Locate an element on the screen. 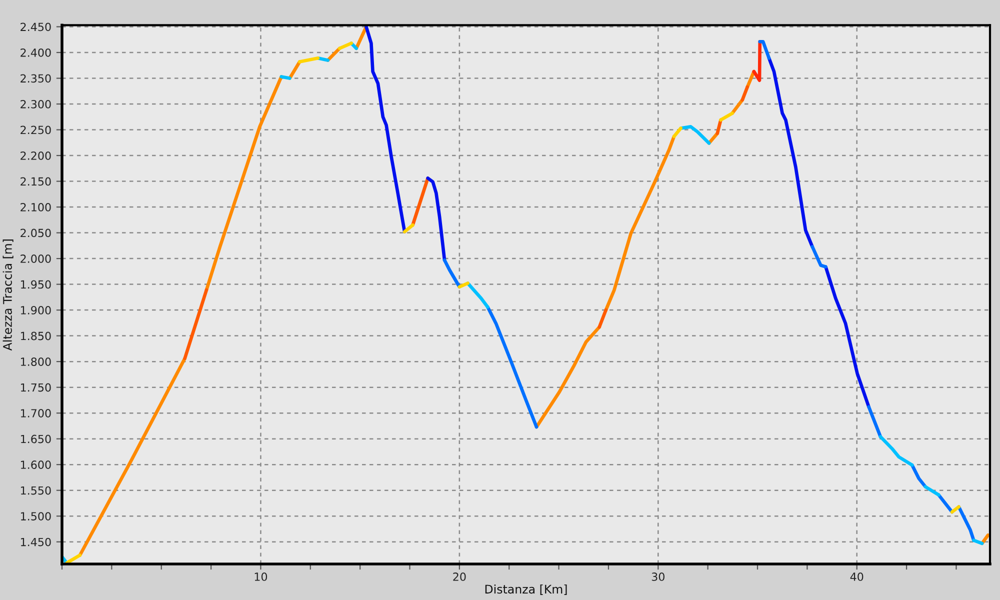  y-tick-label: 1.850 is located at coordinates (35, 336).